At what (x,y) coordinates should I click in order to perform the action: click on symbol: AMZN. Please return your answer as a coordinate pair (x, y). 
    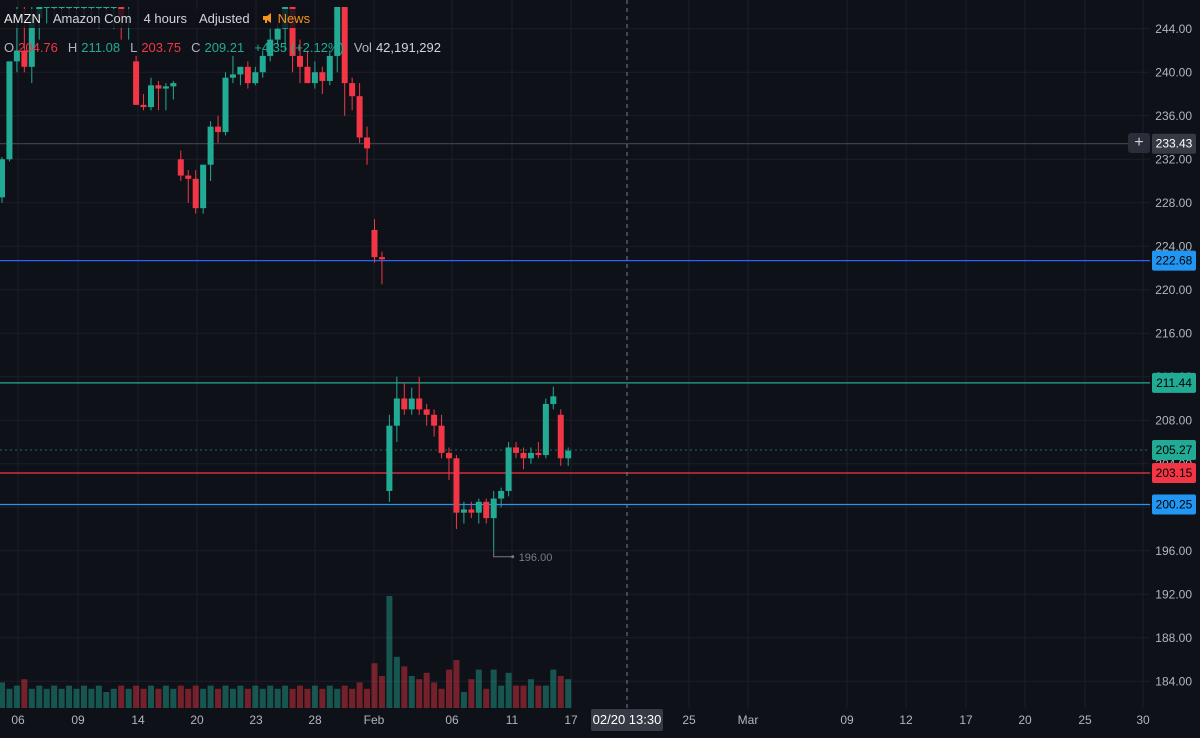
    Looking at the image, I should click on (22, 18).